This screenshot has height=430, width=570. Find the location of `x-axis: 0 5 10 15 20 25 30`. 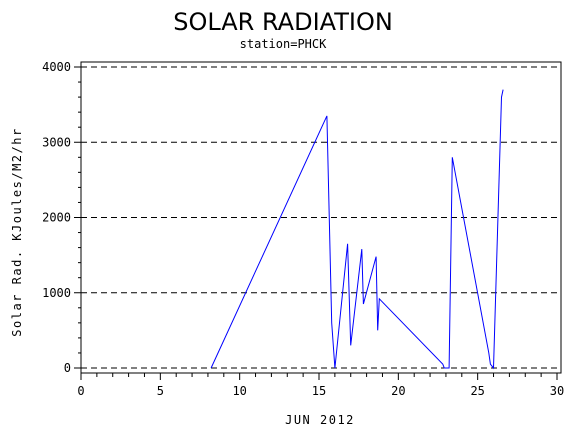

x-axis: 0 5 10 15 20 25 30 is located at coordinates (320, 385).